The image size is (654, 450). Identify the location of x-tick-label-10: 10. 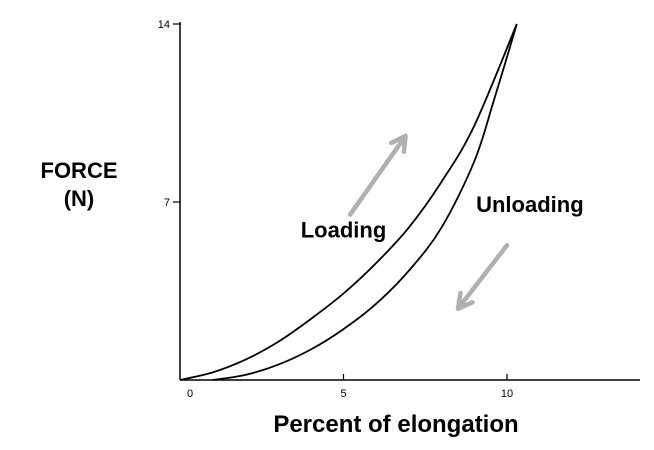
(507, 394).